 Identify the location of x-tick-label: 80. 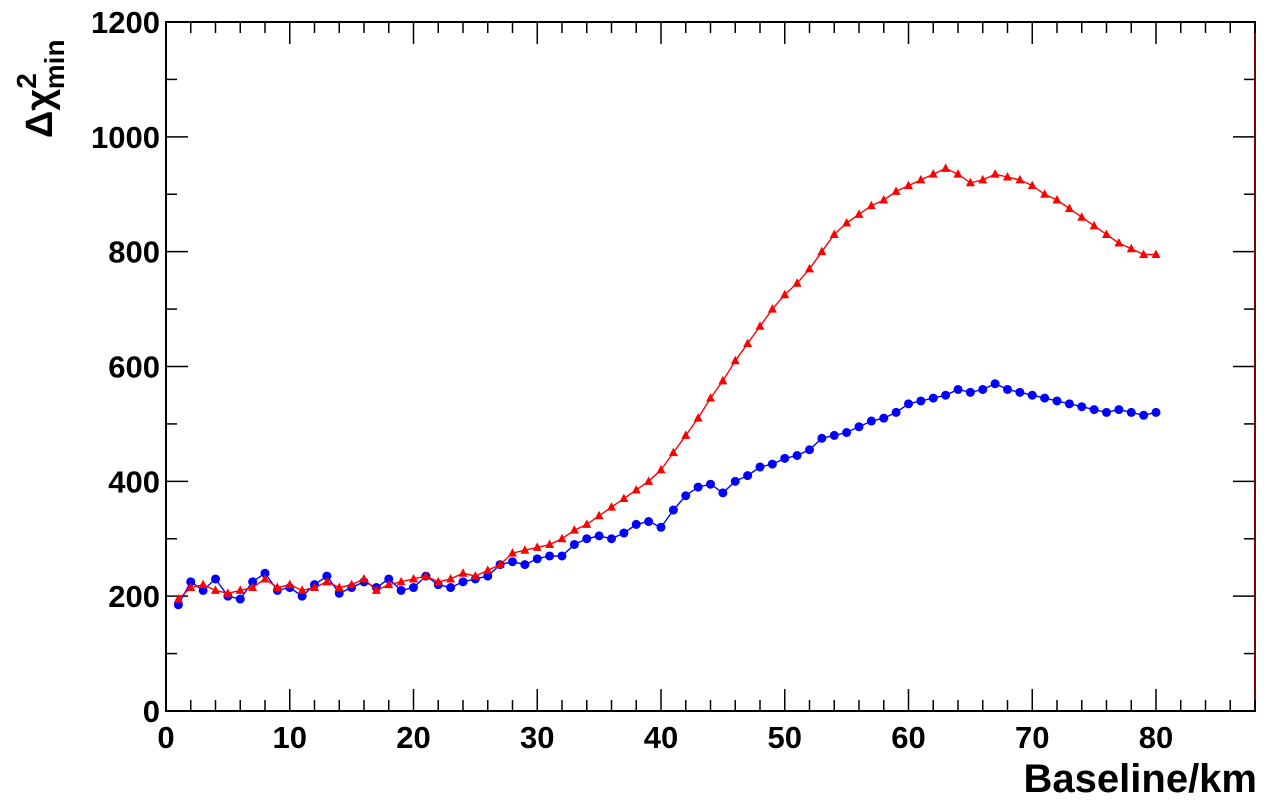
(1156, 737).